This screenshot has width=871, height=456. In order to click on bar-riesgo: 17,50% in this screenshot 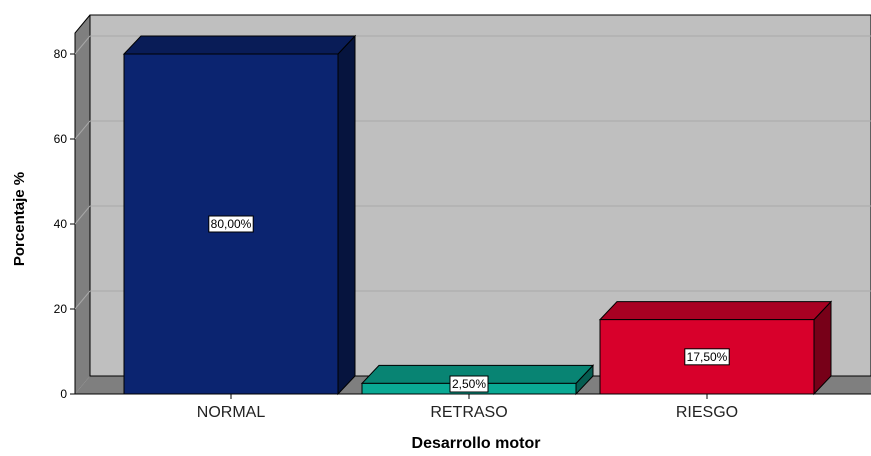, I will do `click(715, 348)`.